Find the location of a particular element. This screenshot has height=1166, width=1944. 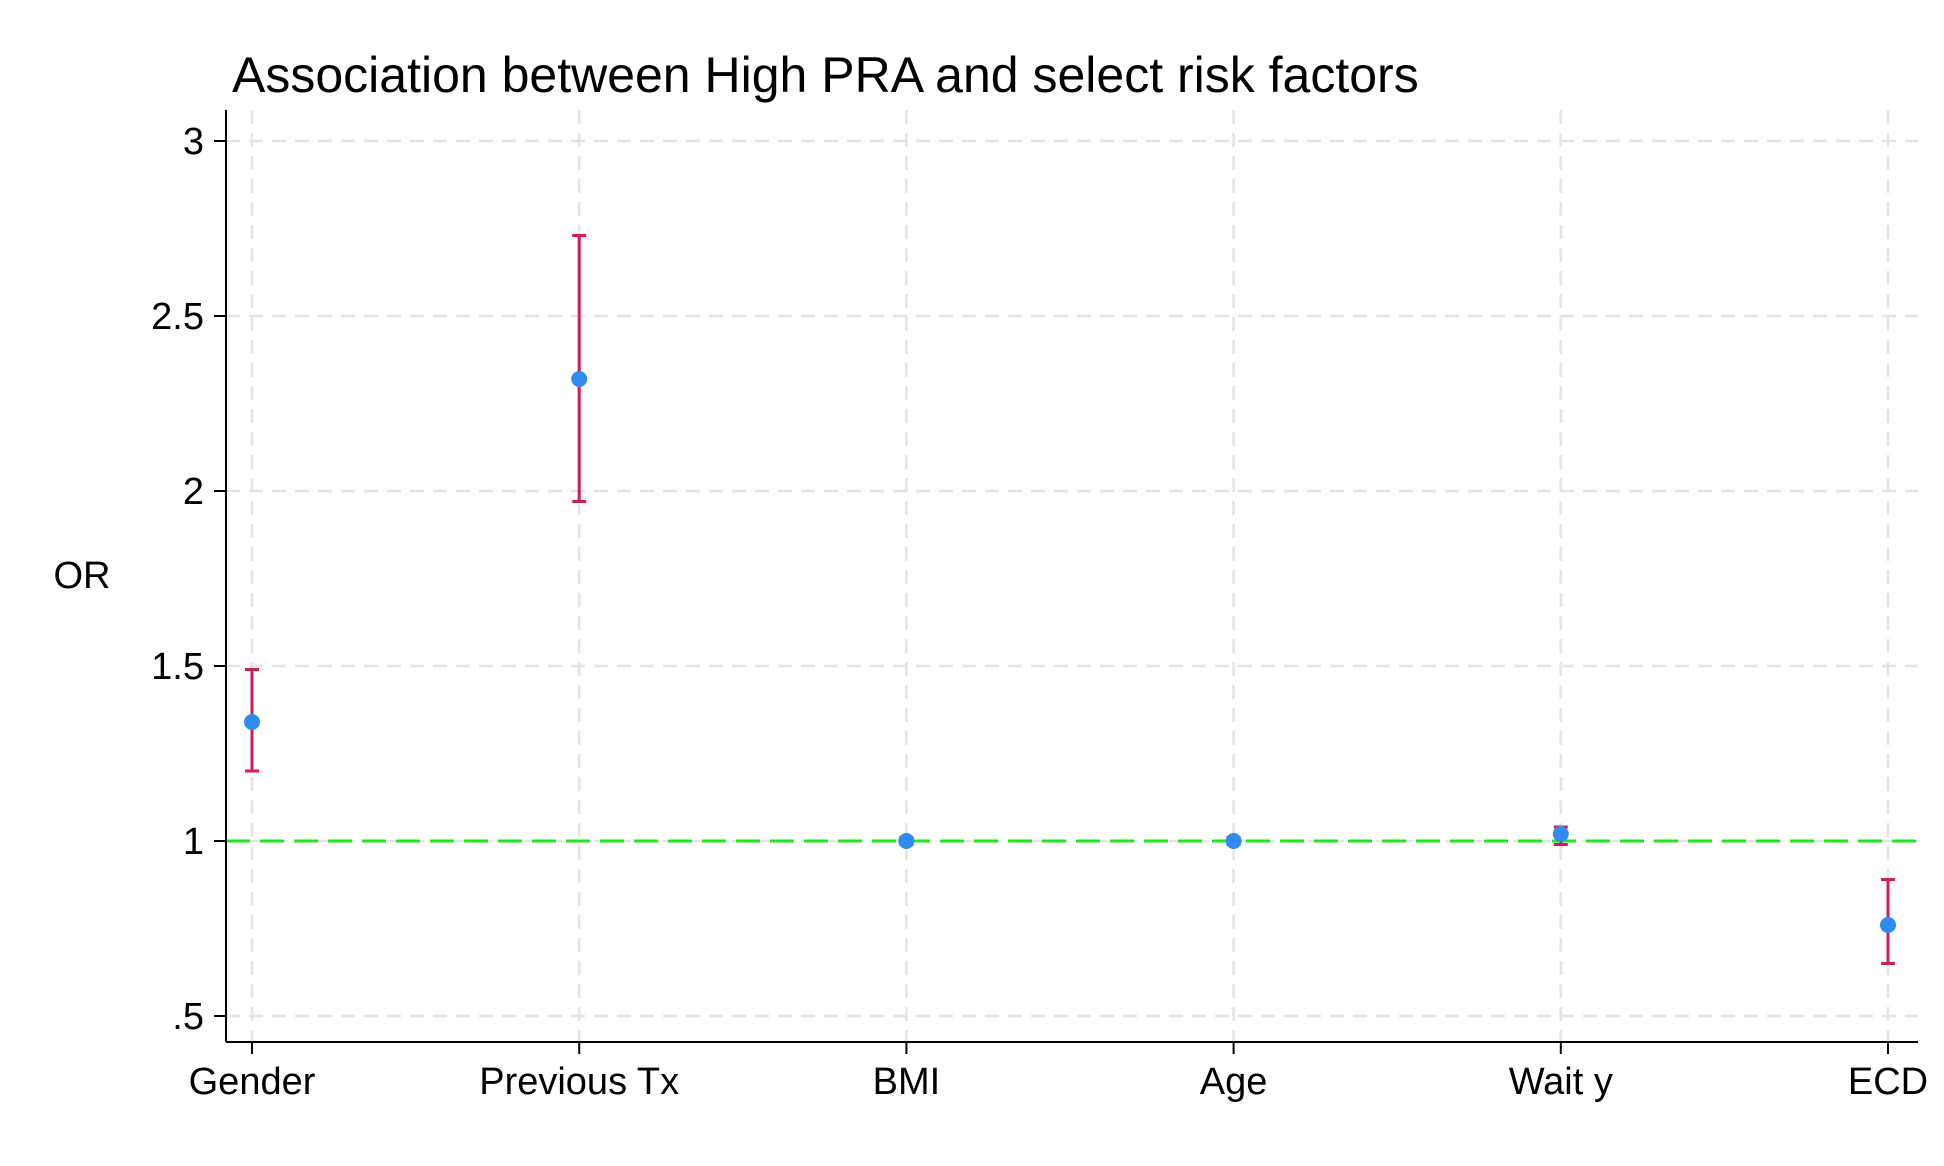

y-tick-label: 3 is located at coordinates (193, 142).